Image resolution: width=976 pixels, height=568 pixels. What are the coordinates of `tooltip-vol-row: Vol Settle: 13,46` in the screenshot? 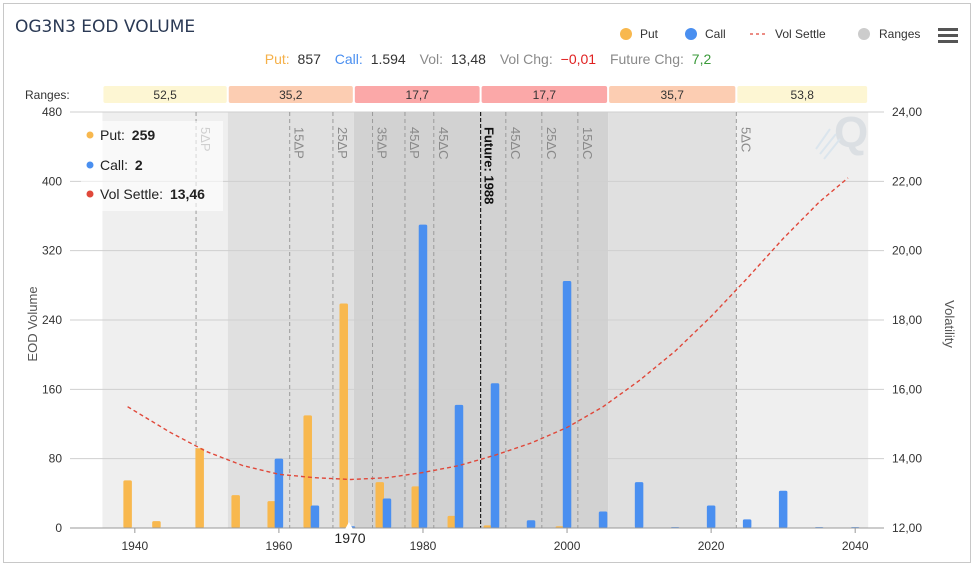 It's located at (152, 194).